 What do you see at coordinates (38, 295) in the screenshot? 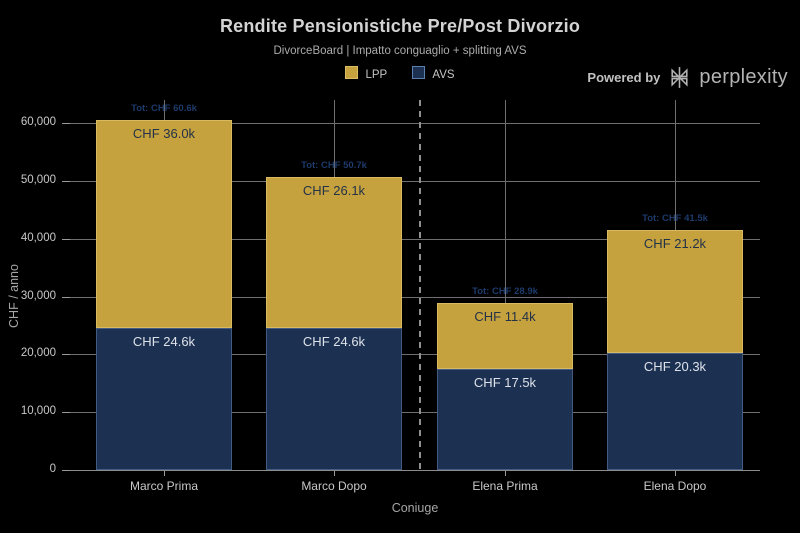
I see `y-tick-label: 30,000` at bounding box center [38, 295].